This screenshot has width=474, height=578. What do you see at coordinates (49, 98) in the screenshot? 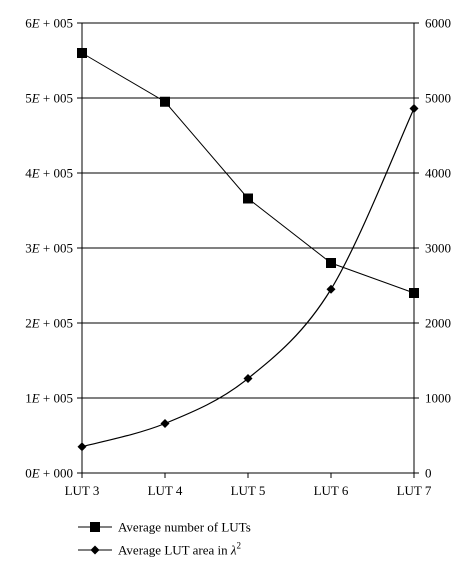
I see `y-left-tick-label: 5E + 005` at bounding box center [49, 98].